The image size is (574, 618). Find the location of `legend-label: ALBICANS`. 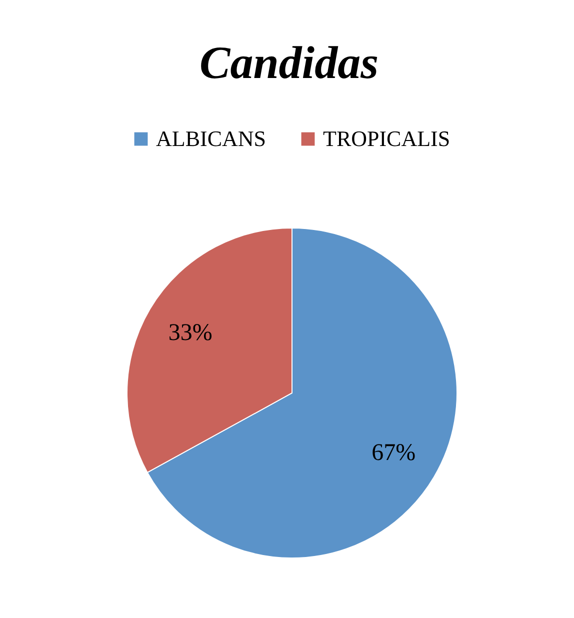

legend-label: ALBICANS is located at coordinates (211, 138).